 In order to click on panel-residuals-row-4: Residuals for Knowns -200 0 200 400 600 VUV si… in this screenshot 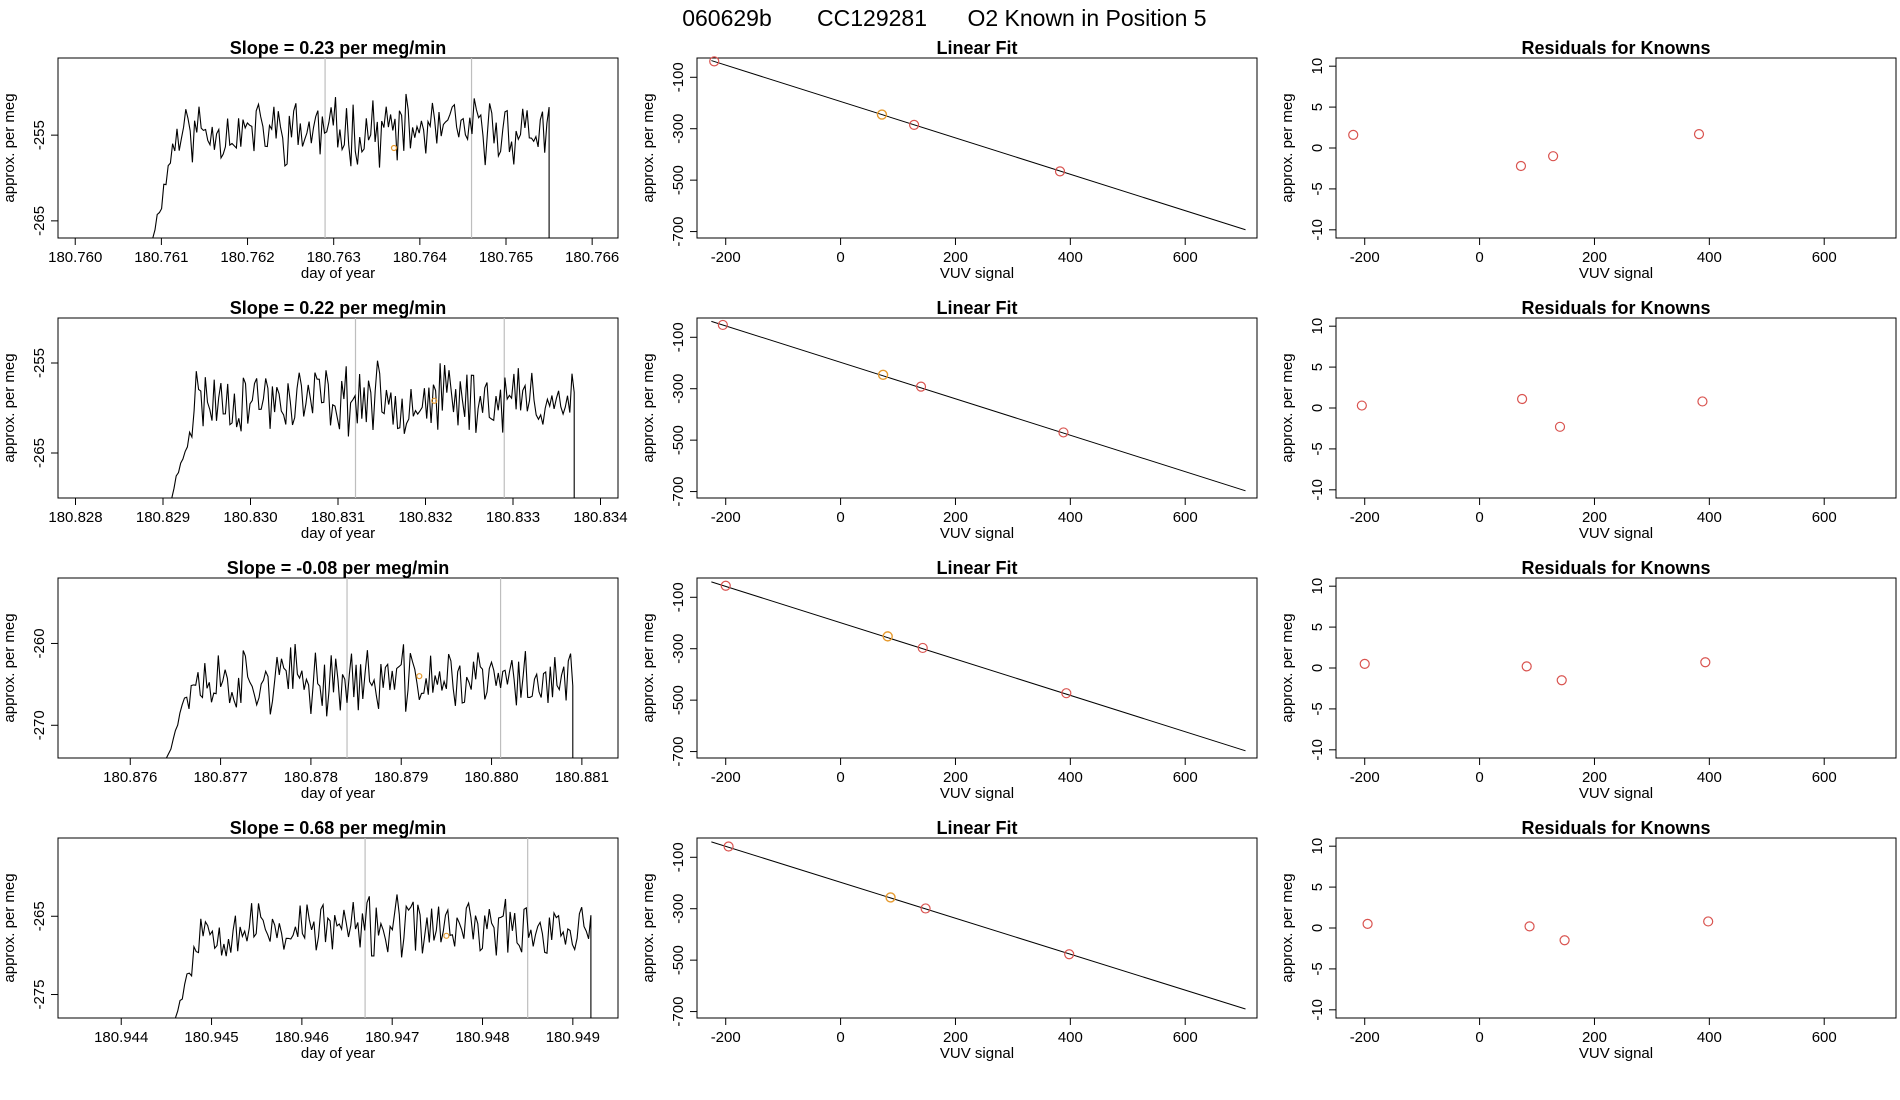, I will do `click(1588, 940)`.